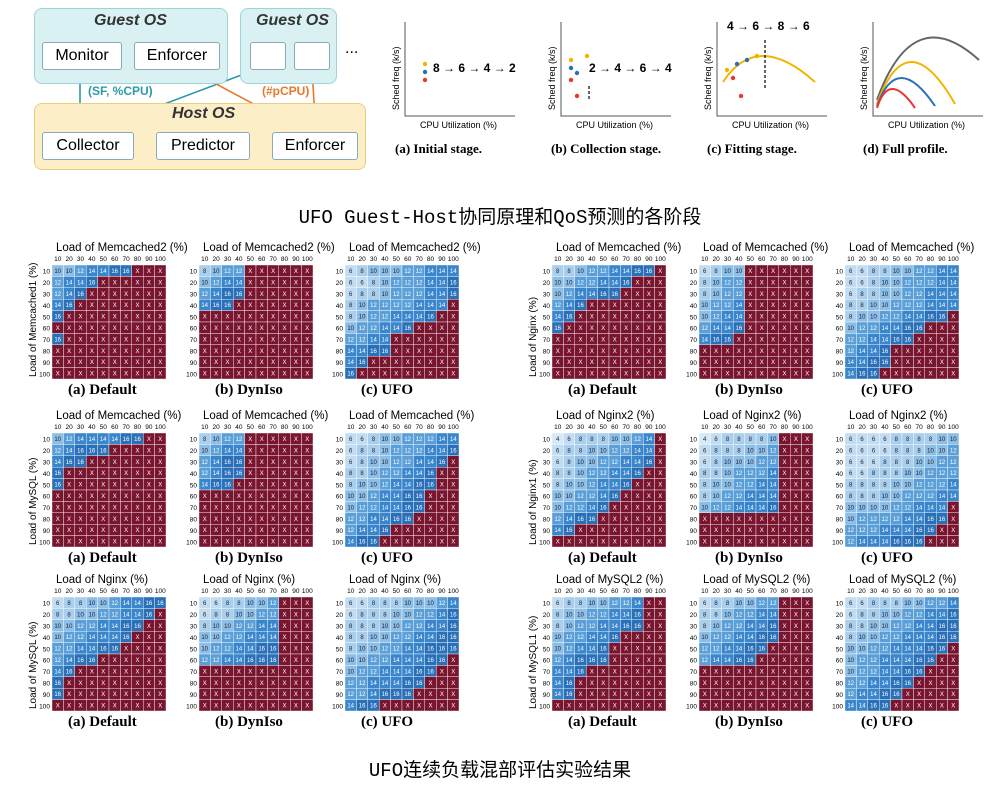 The image size is (1000, 799). I want to click on stage-xlabel: CPU Utilization (%), so click(458, 125).